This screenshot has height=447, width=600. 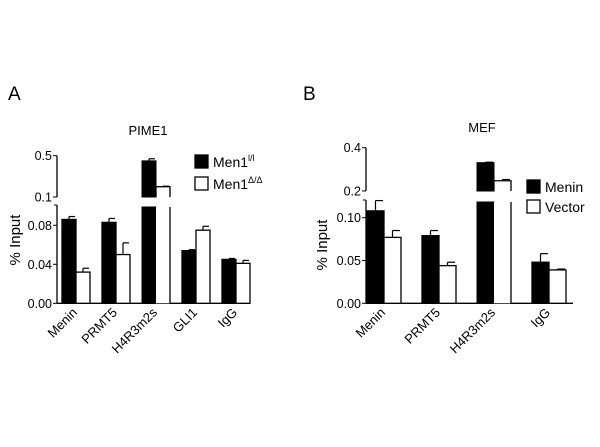 I want to click on y-tick-label: 0.5, so click(x=43, y=156).